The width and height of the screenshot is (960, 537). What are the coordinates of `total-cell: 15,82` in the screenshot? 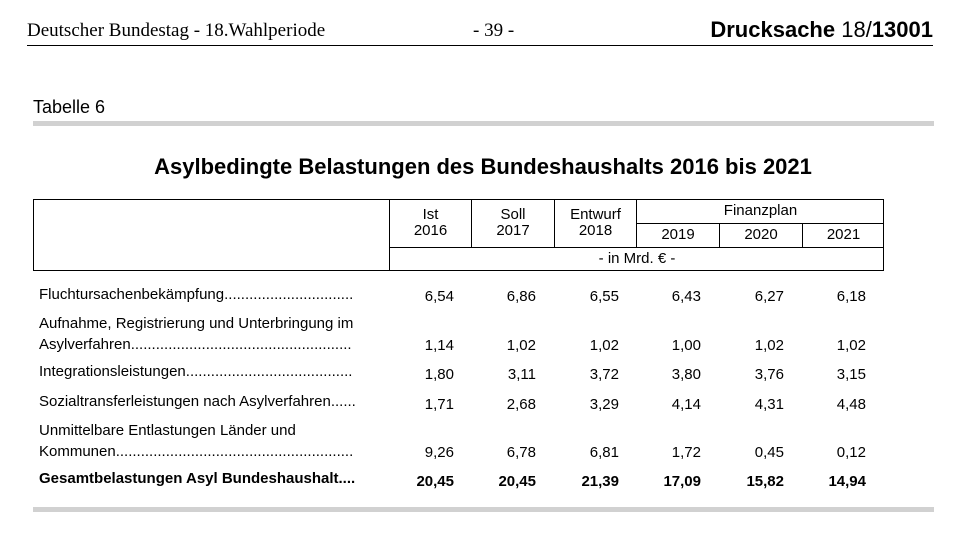 It's located at (765, 481).